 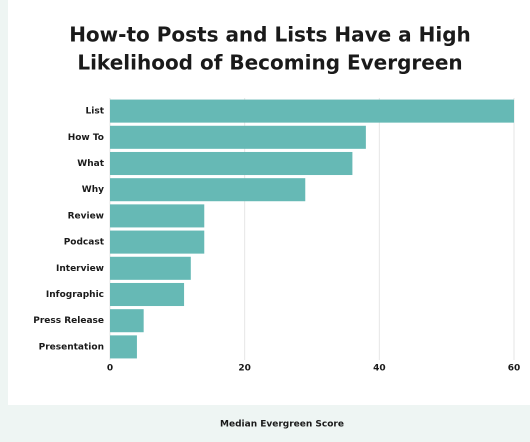 I want to click on x-tick-label: 60, so click(x=514, y=369).